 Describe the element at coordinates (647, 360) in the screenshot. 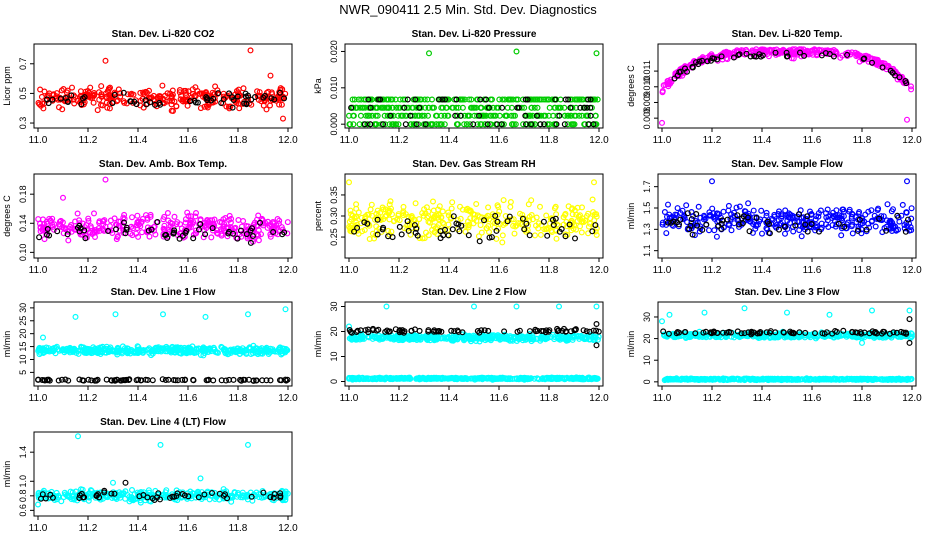

I see `y-tick-label: 10` at that location.